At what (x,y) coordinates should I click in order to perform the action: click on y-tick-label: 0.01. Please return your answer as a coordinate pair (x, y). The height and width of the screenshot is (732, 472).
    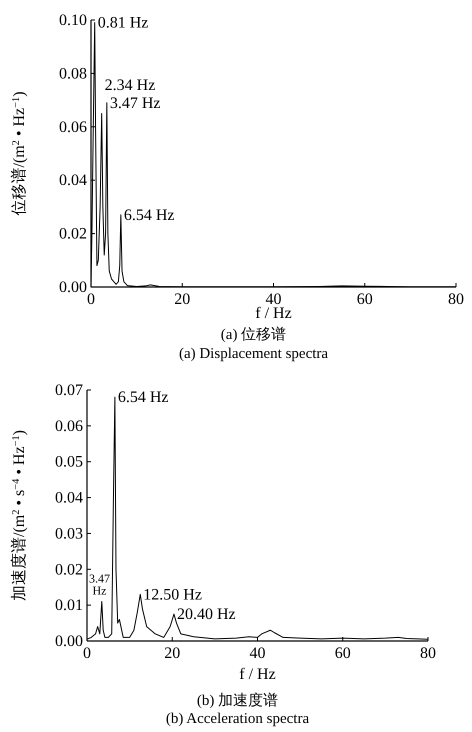
    Looking at the image, I should click on (69, 605).